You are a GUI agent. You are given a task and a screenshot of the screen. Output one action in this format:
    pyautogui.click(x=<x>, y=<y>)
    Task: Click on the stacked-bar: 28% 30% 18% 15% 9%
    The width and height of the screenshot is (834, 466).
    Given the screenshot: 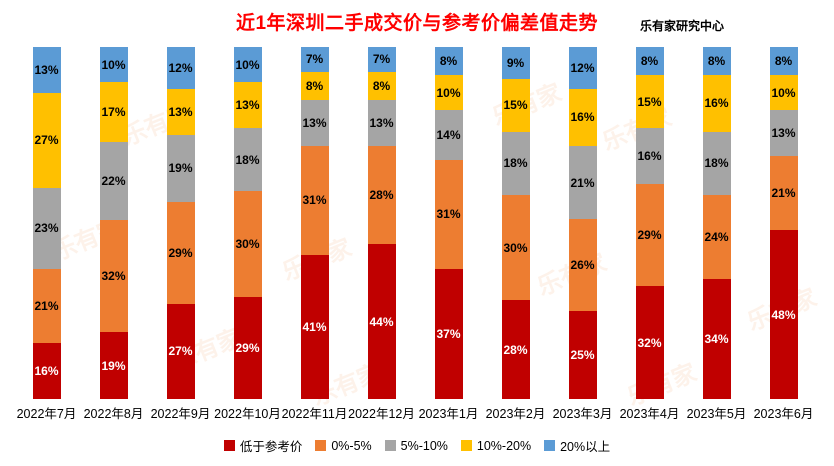 What is the action you would take?
    pyautogui.click(x=515, y=223)
    